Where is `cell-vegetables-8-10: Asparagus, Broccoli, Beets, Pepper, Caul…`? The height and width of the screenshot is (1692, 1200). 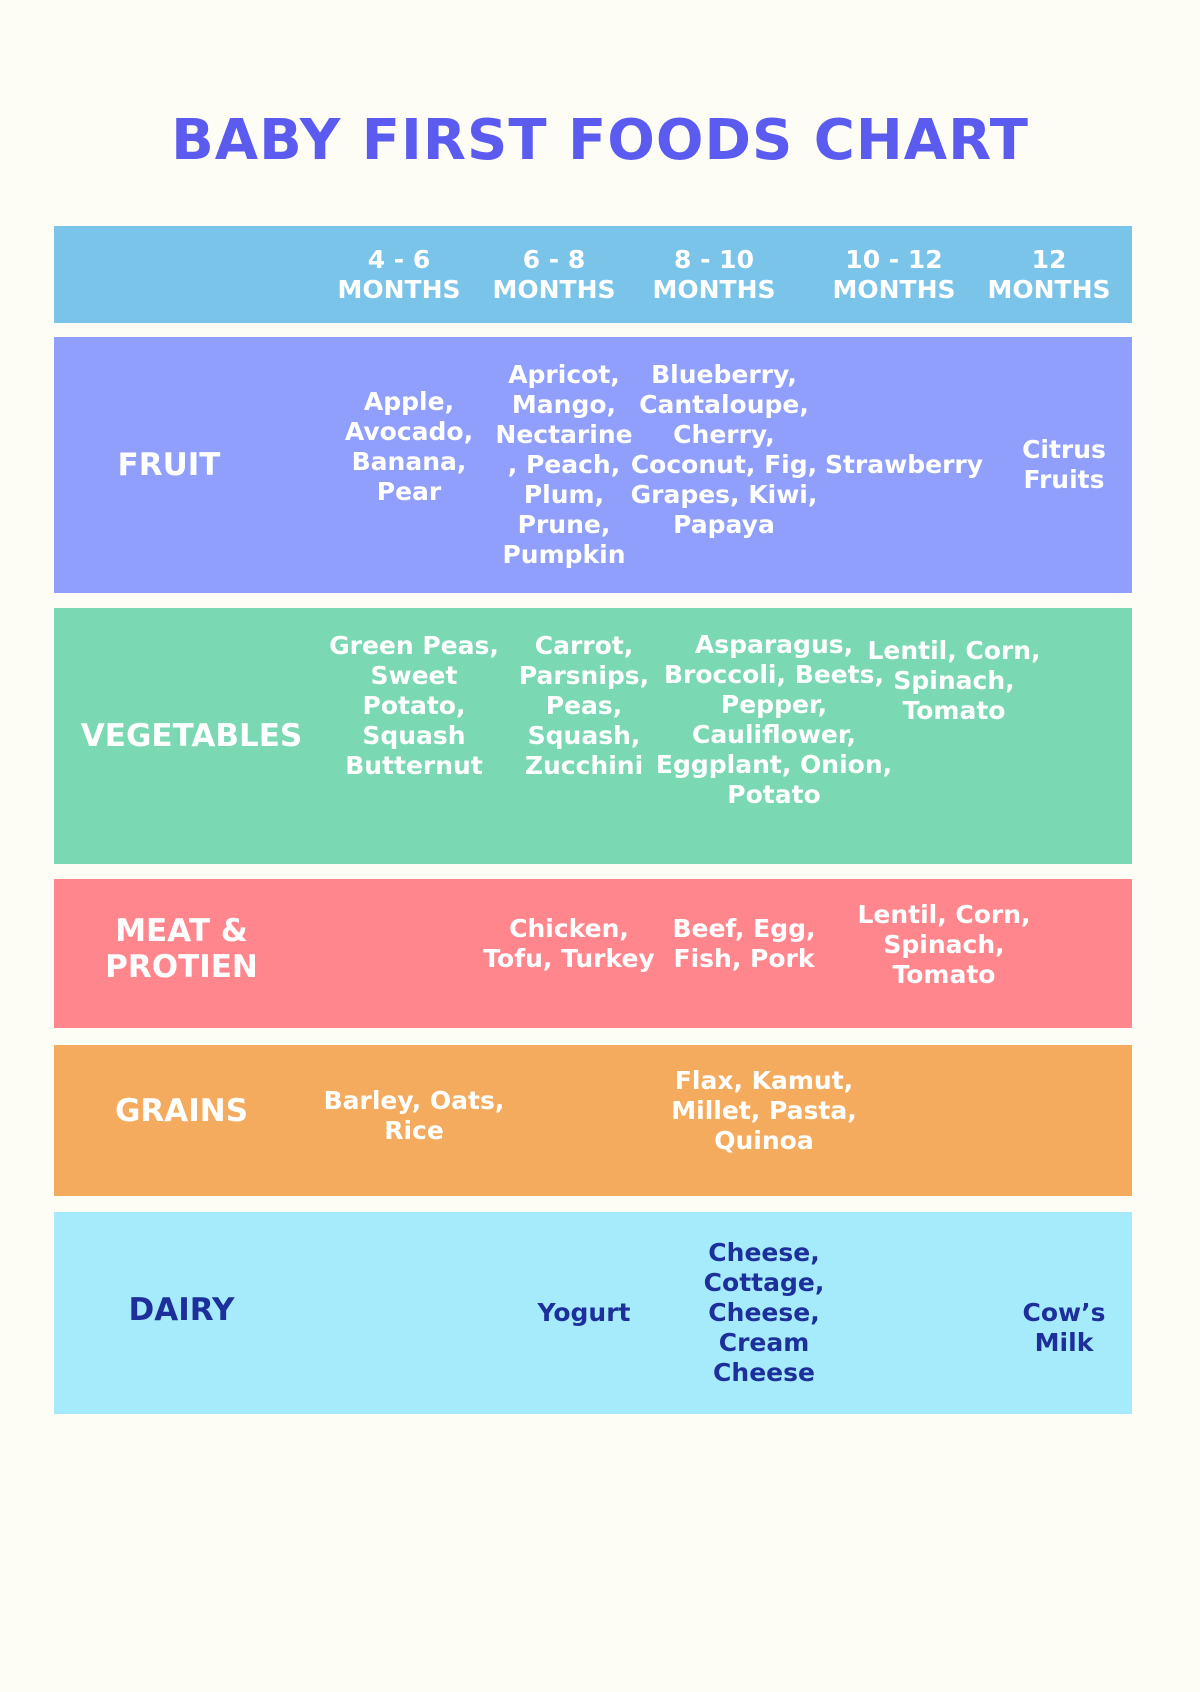
cell-vegetables-8-10: Asparagus, Broccoli, Beets, Pepper, Caul… is located at coordinates (774, 719).